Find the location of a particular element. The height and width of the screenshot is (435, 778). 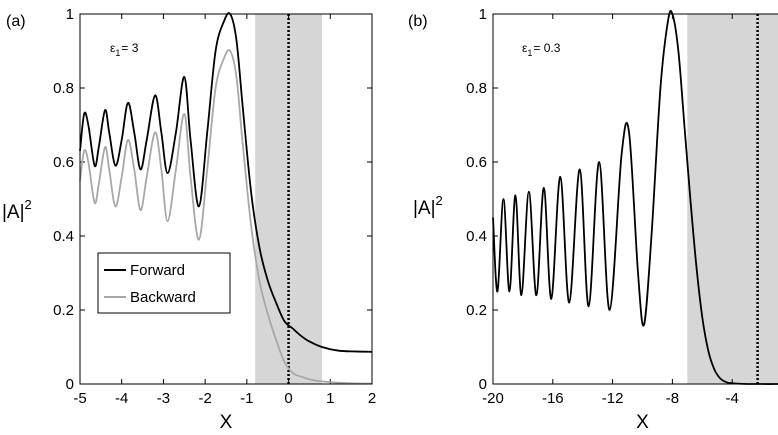

x-tick-label: 2 is located at coordinates (372, 398).